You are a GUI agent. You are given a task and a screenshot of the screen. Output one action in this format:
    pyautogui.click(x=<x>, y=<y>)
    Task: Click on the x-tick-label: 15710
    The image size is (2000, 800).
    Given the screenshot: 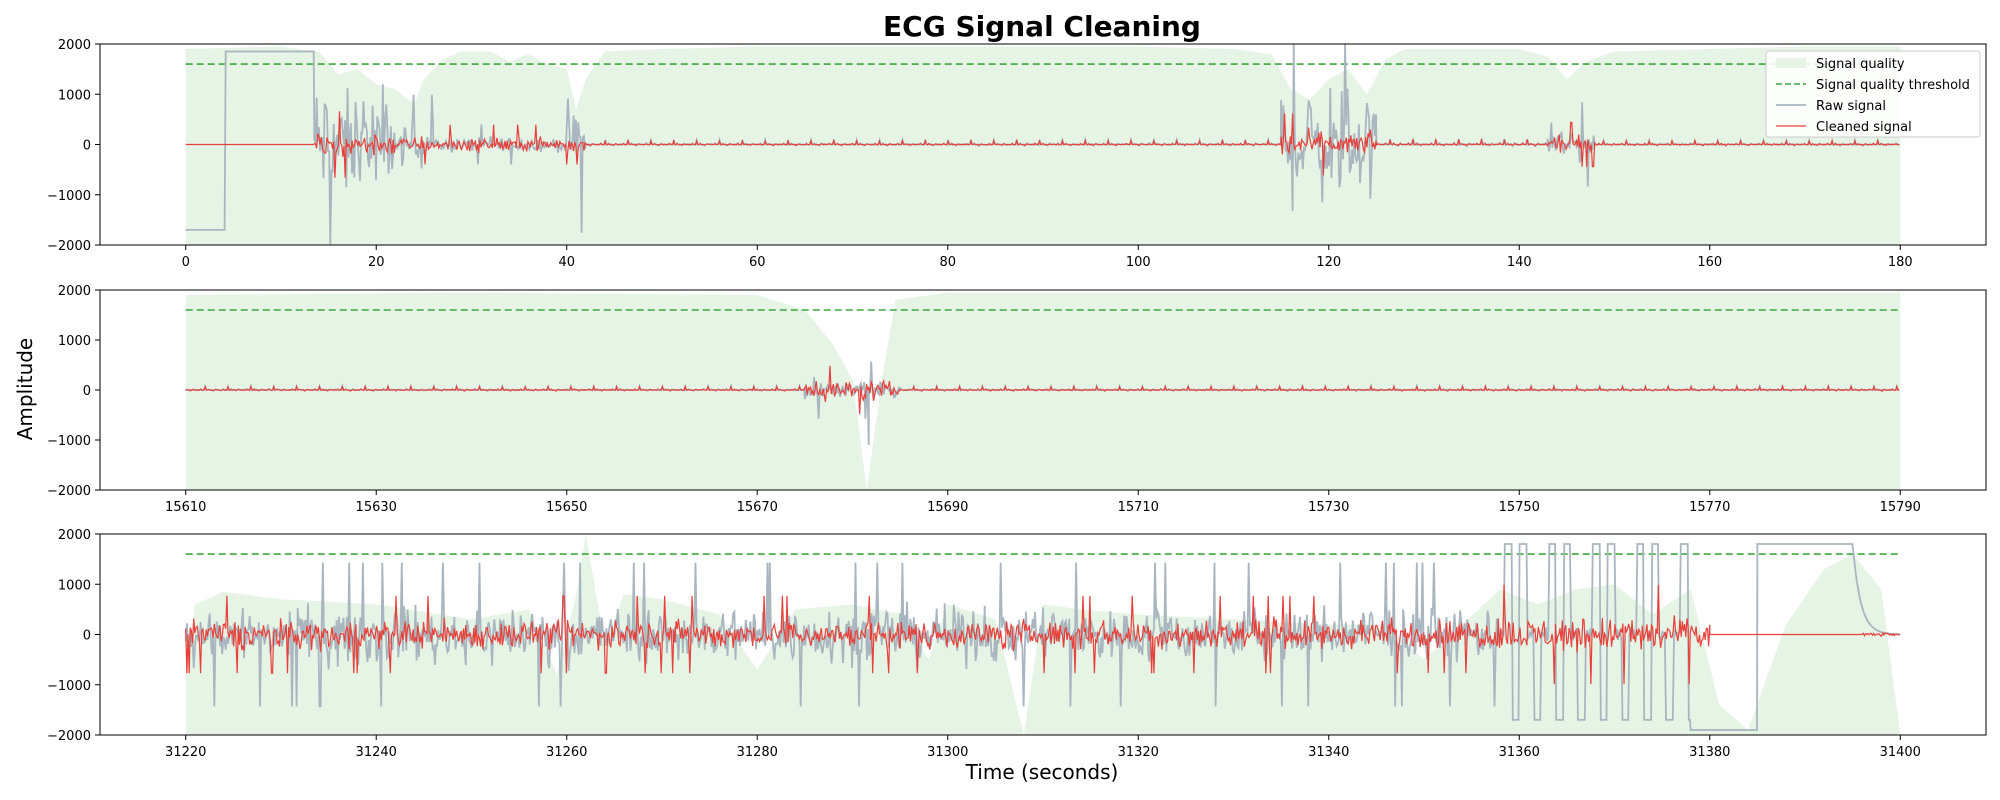 What is the action you would take?
    pyautogui.click(x=1138, y=507)
    